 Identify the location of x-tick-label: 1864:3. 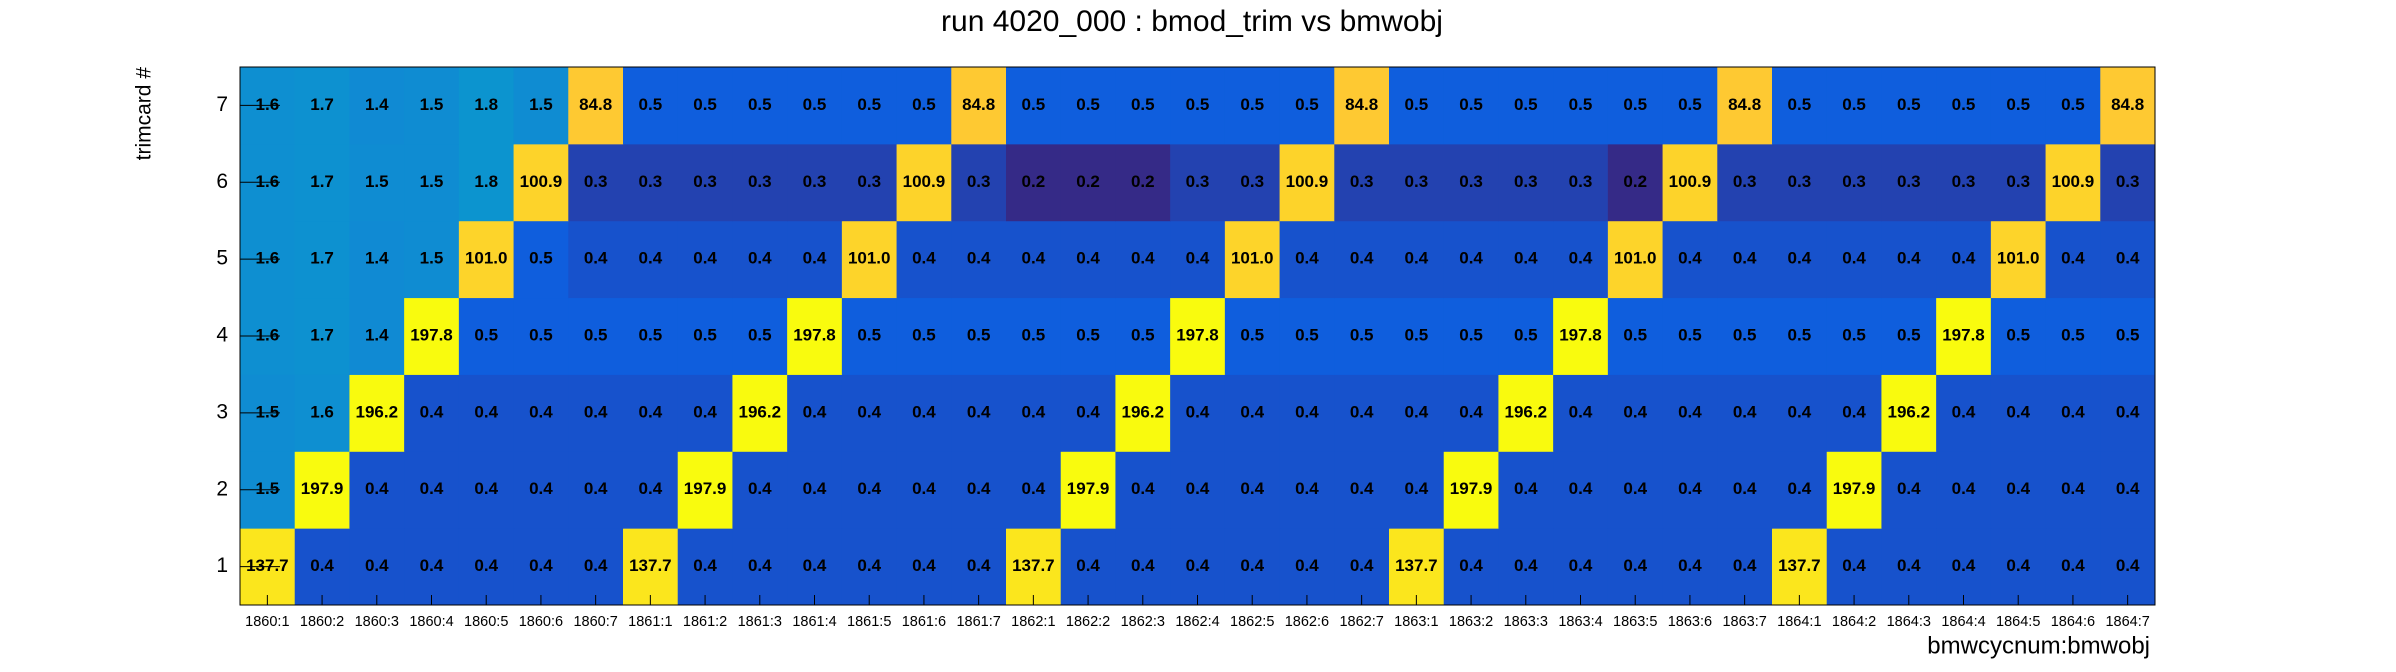
(1909, 622).